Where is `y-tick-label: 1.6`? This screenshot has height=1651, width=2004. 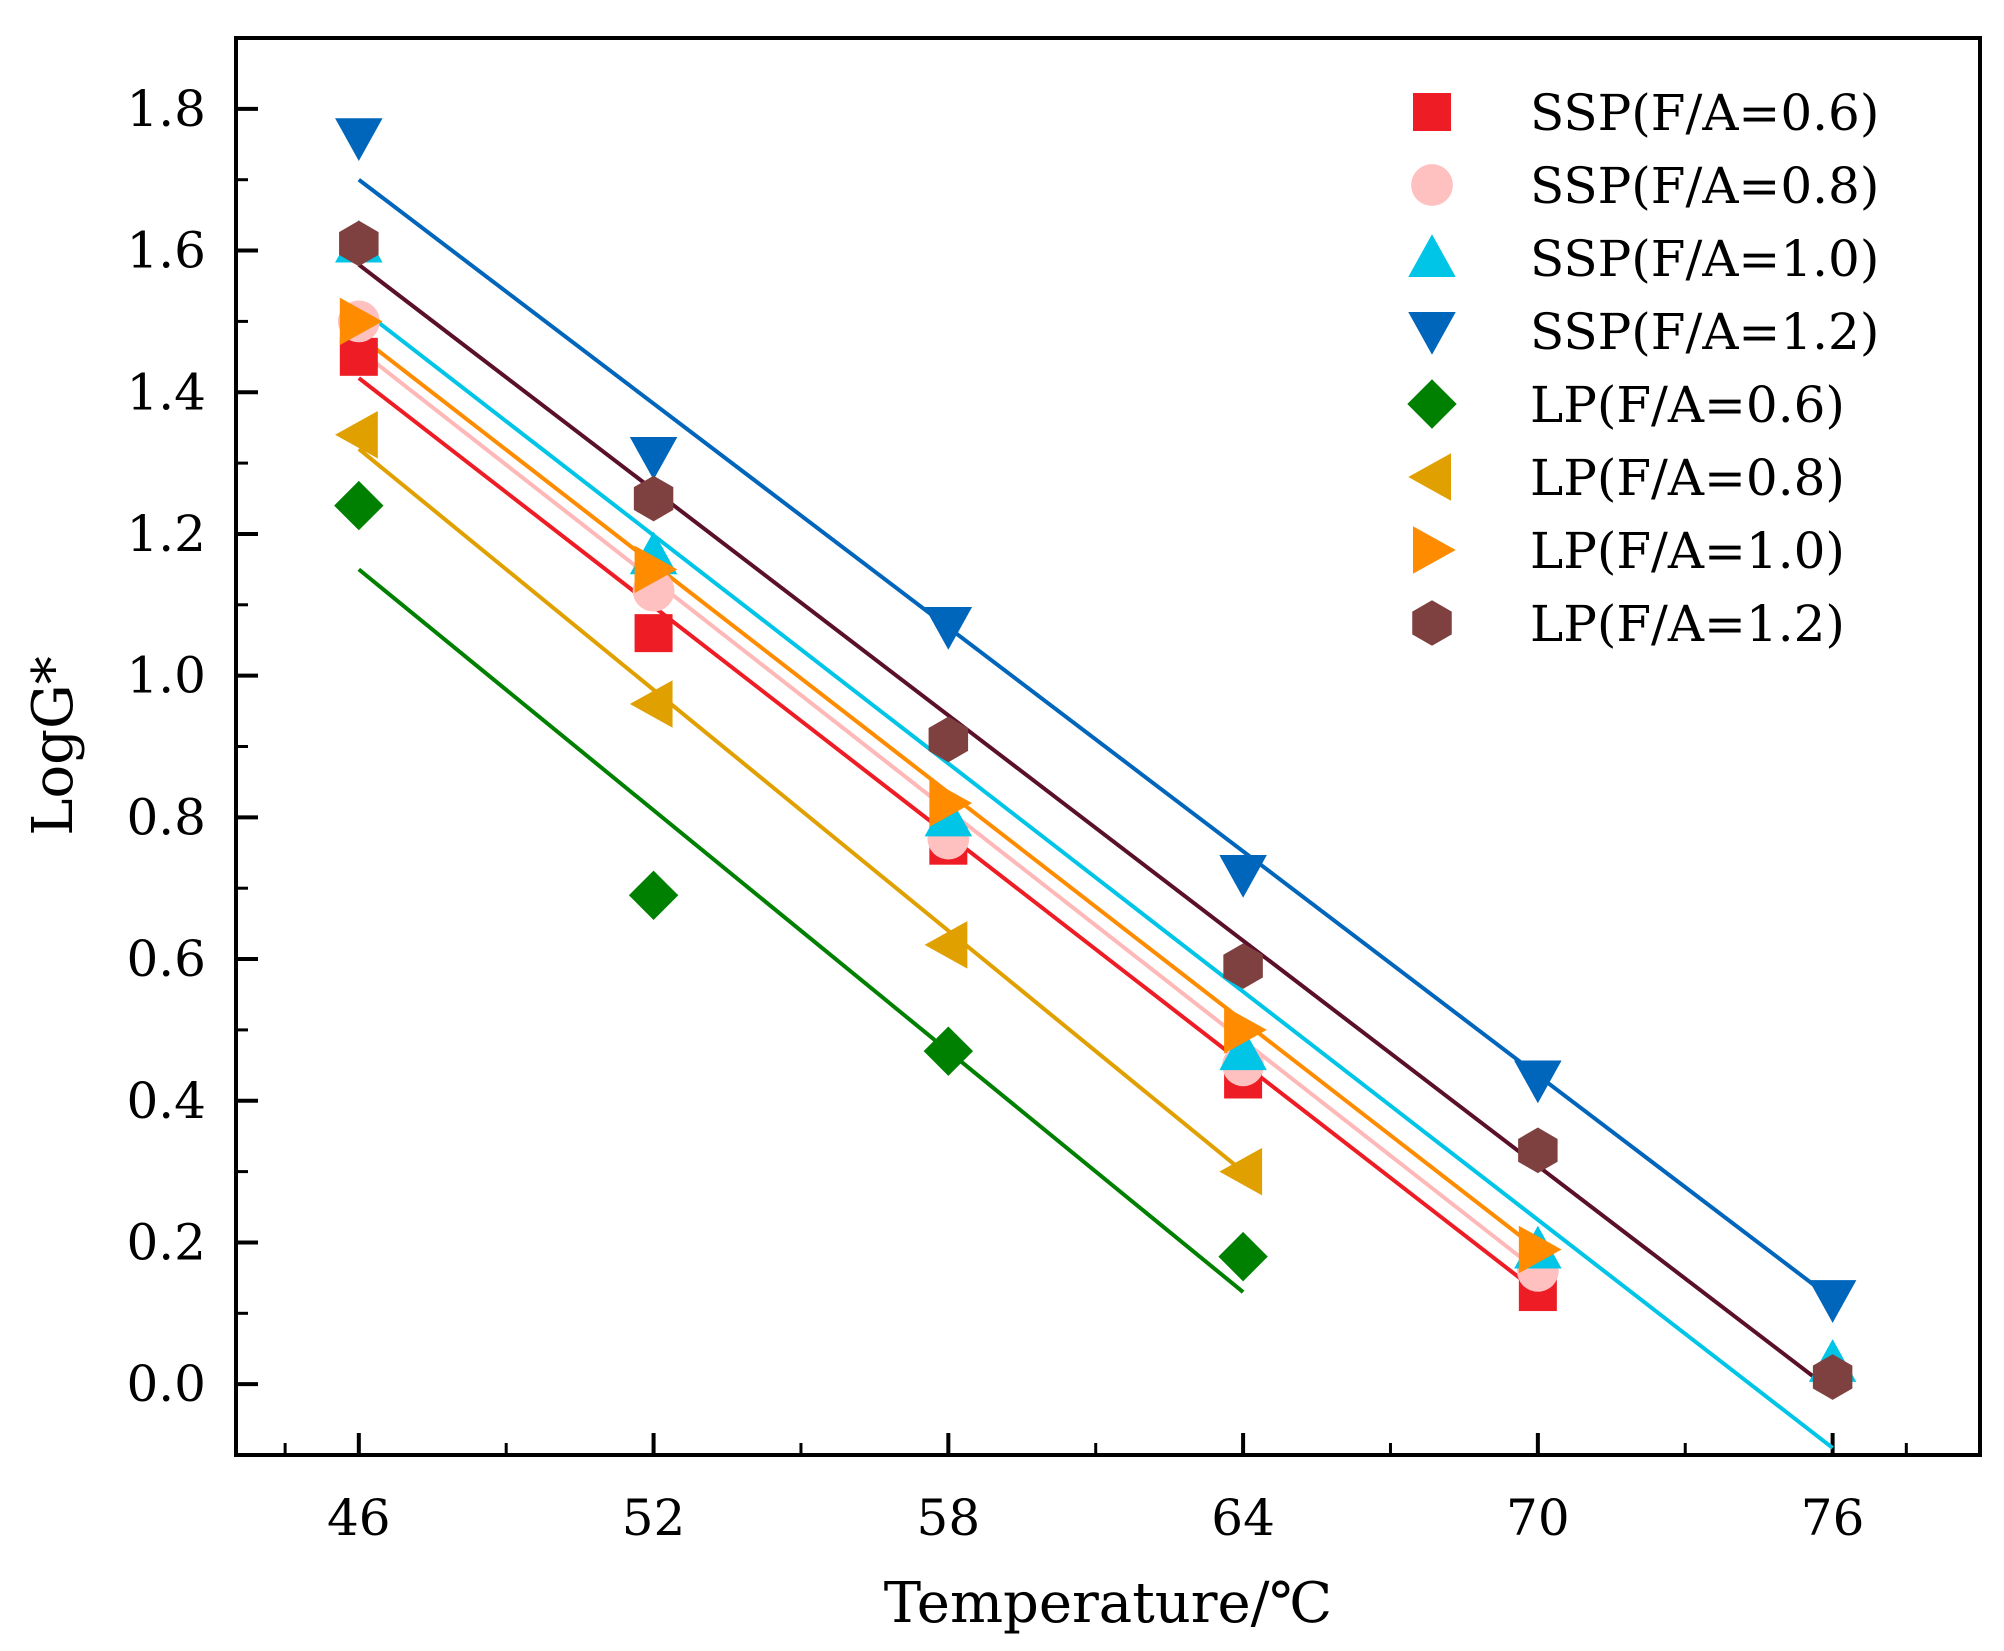
y-tick-label: 1.6 is located at coordinates (166, 251).